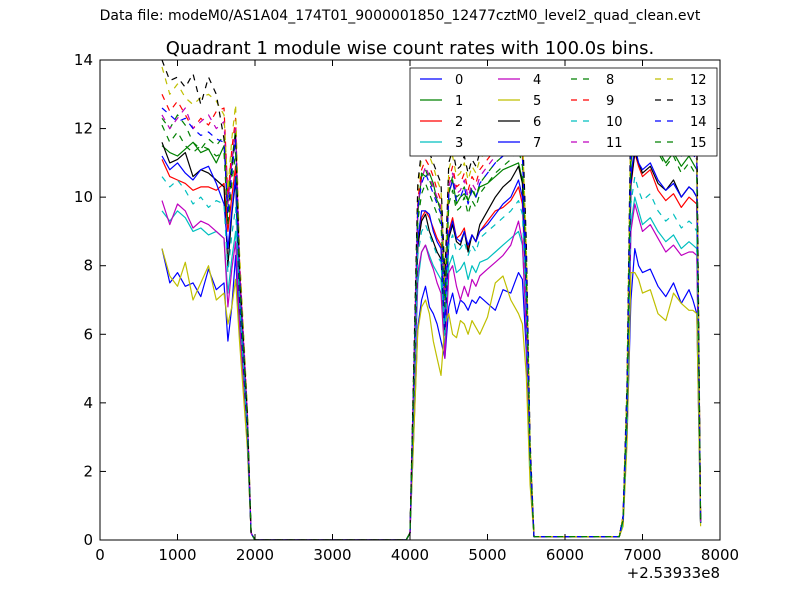 The image size is (800, 600). What do you see at coordinates (614, 143) in the screenshot?
I see `legend-label-11: 11` at bounding box center [614, 143].